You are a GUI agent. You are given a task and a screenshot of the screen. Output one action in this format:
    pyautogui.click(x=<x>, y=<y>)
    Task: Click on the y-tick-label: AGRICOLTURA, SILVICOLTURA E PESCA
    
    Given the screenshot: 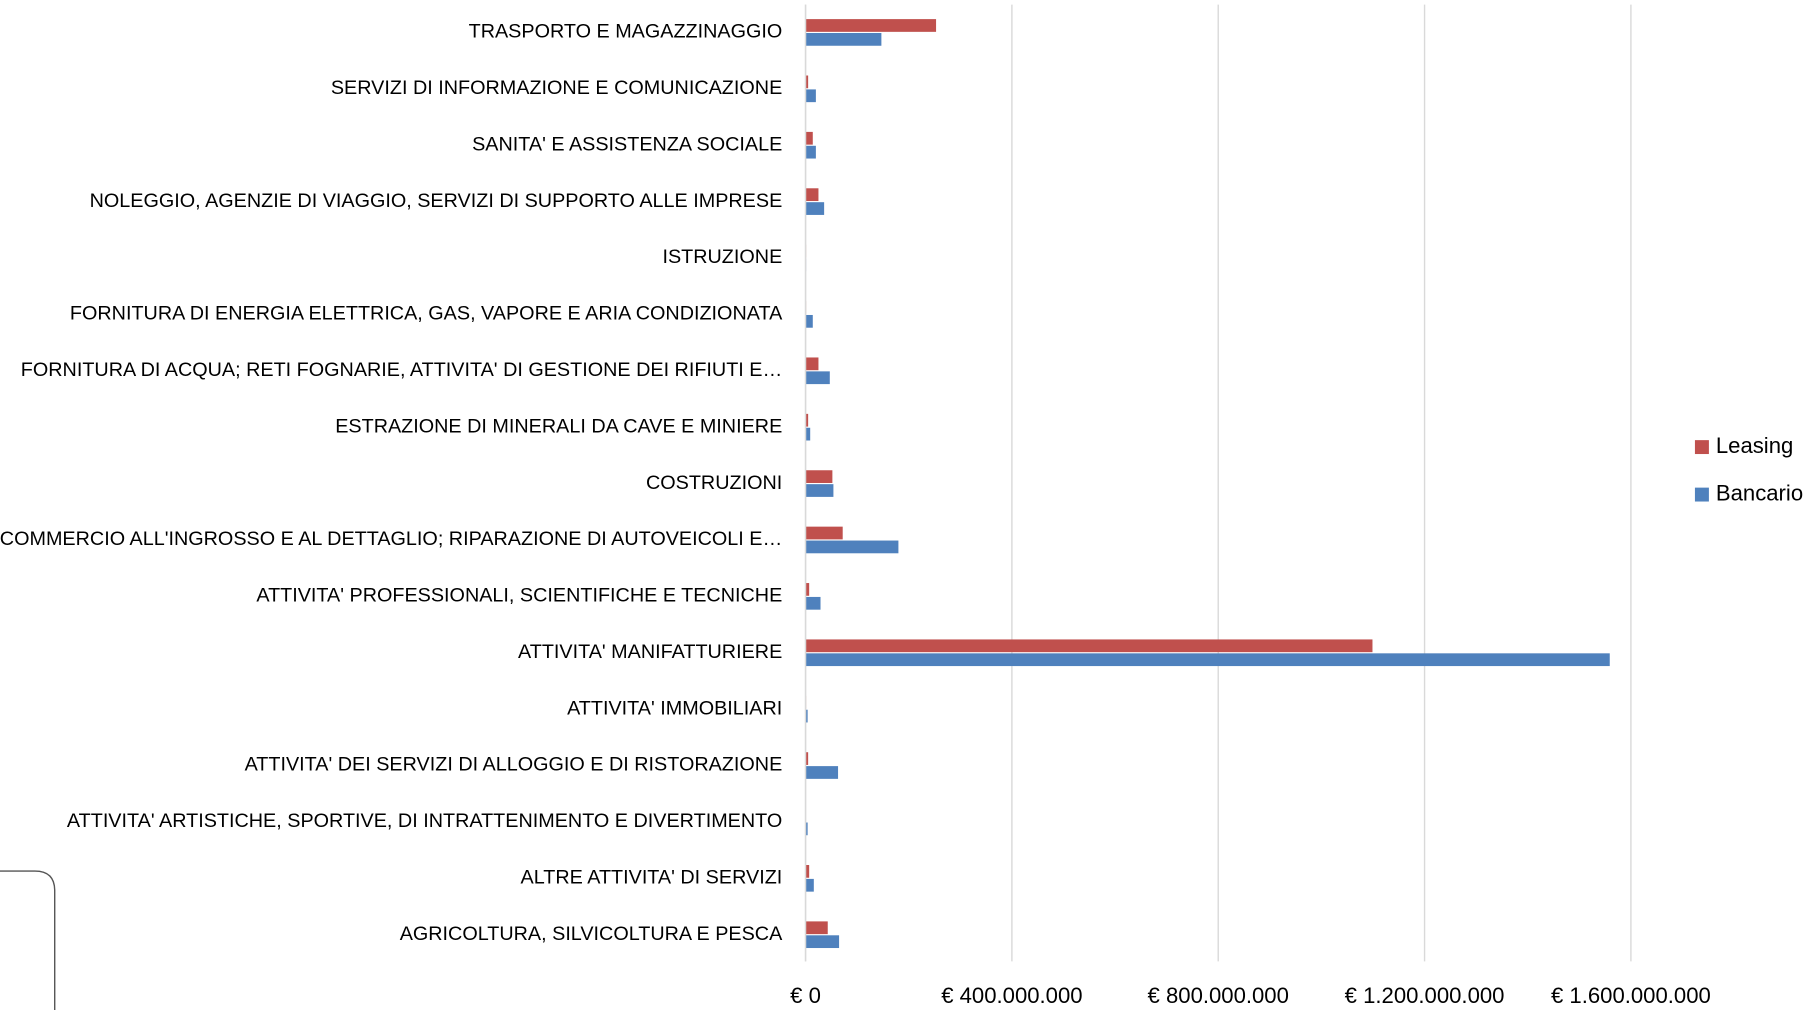 What is the action you would take?
    pyautogui.click(x=591, y=934)
    